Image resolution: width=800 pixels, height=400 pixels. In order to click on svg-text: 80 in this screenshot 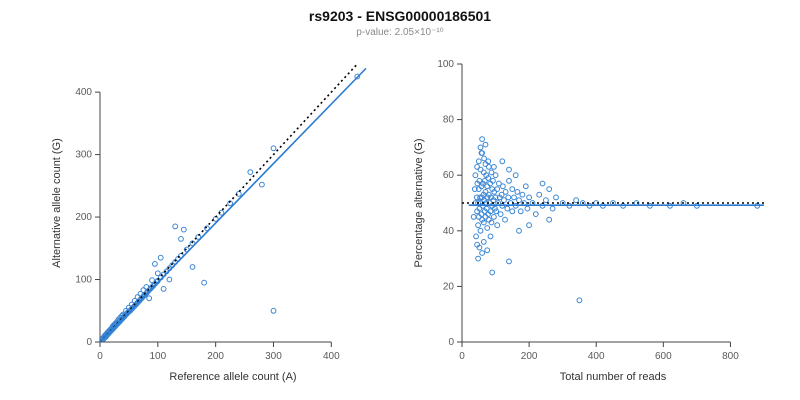, I will do `click(449, 120)`.